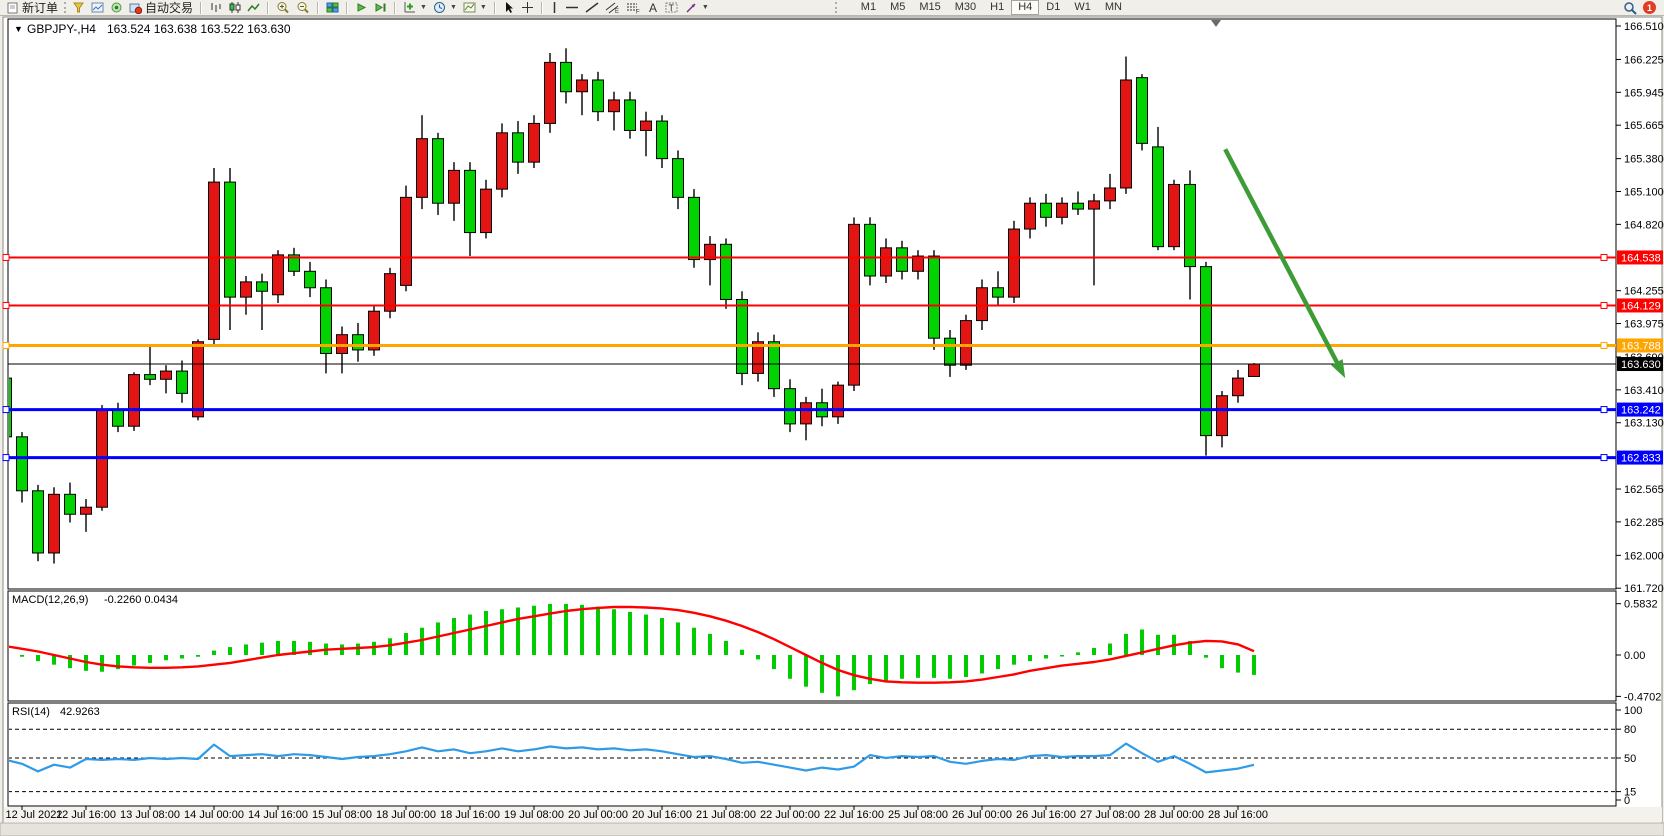  Describe the element at coordinates (1174, 815) in the screenshot. I see `svg-text: 28 Jul 00:00` at that location.